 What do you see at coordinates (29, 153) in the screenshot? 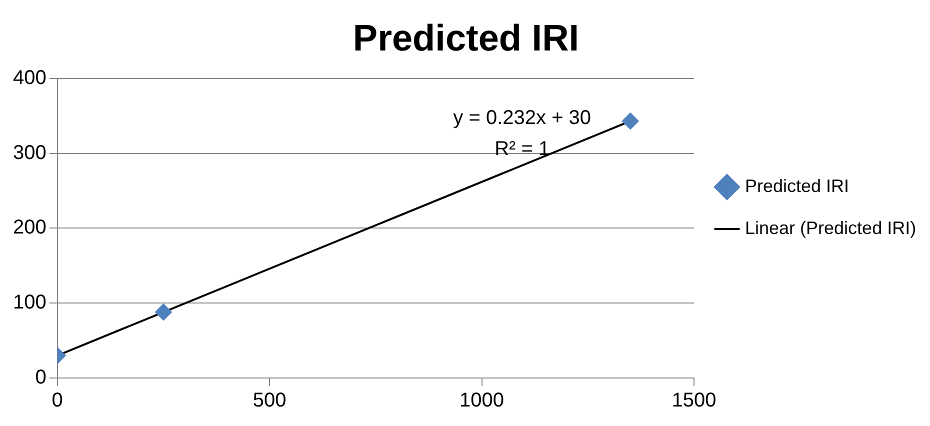
I see `y-tick-label: 300` at bounding box center [29, 153].